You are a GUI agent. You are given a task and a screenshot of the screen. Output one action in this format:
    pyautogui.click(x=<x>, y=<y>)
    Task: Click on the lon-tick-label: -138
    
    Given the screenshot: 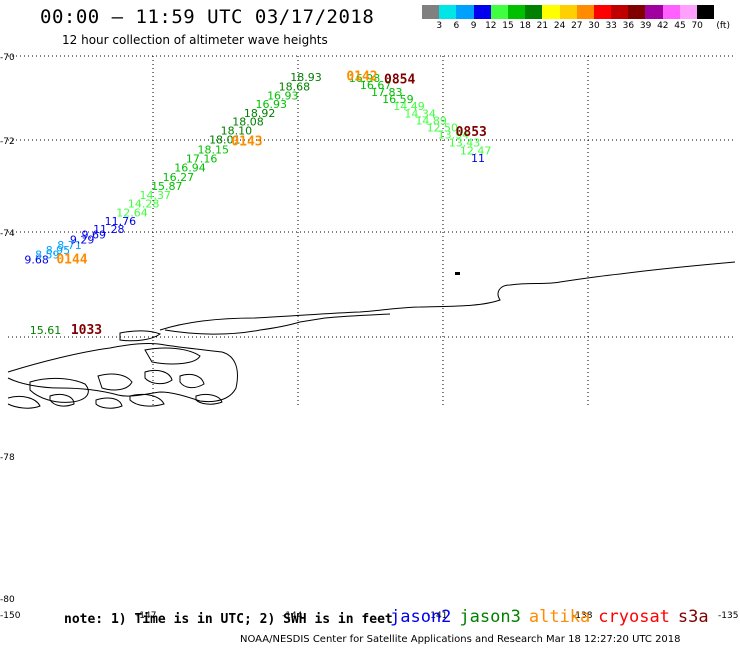 What is the action you would take?
    pyautogui.click(x=582, y=616)
    